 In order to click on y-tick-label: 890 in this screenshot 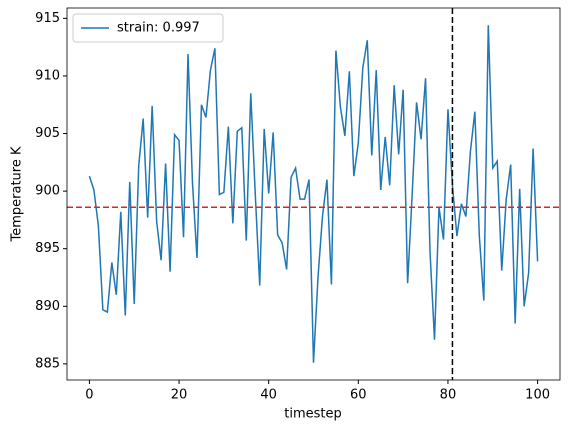, I will do `click(47, 306)`.